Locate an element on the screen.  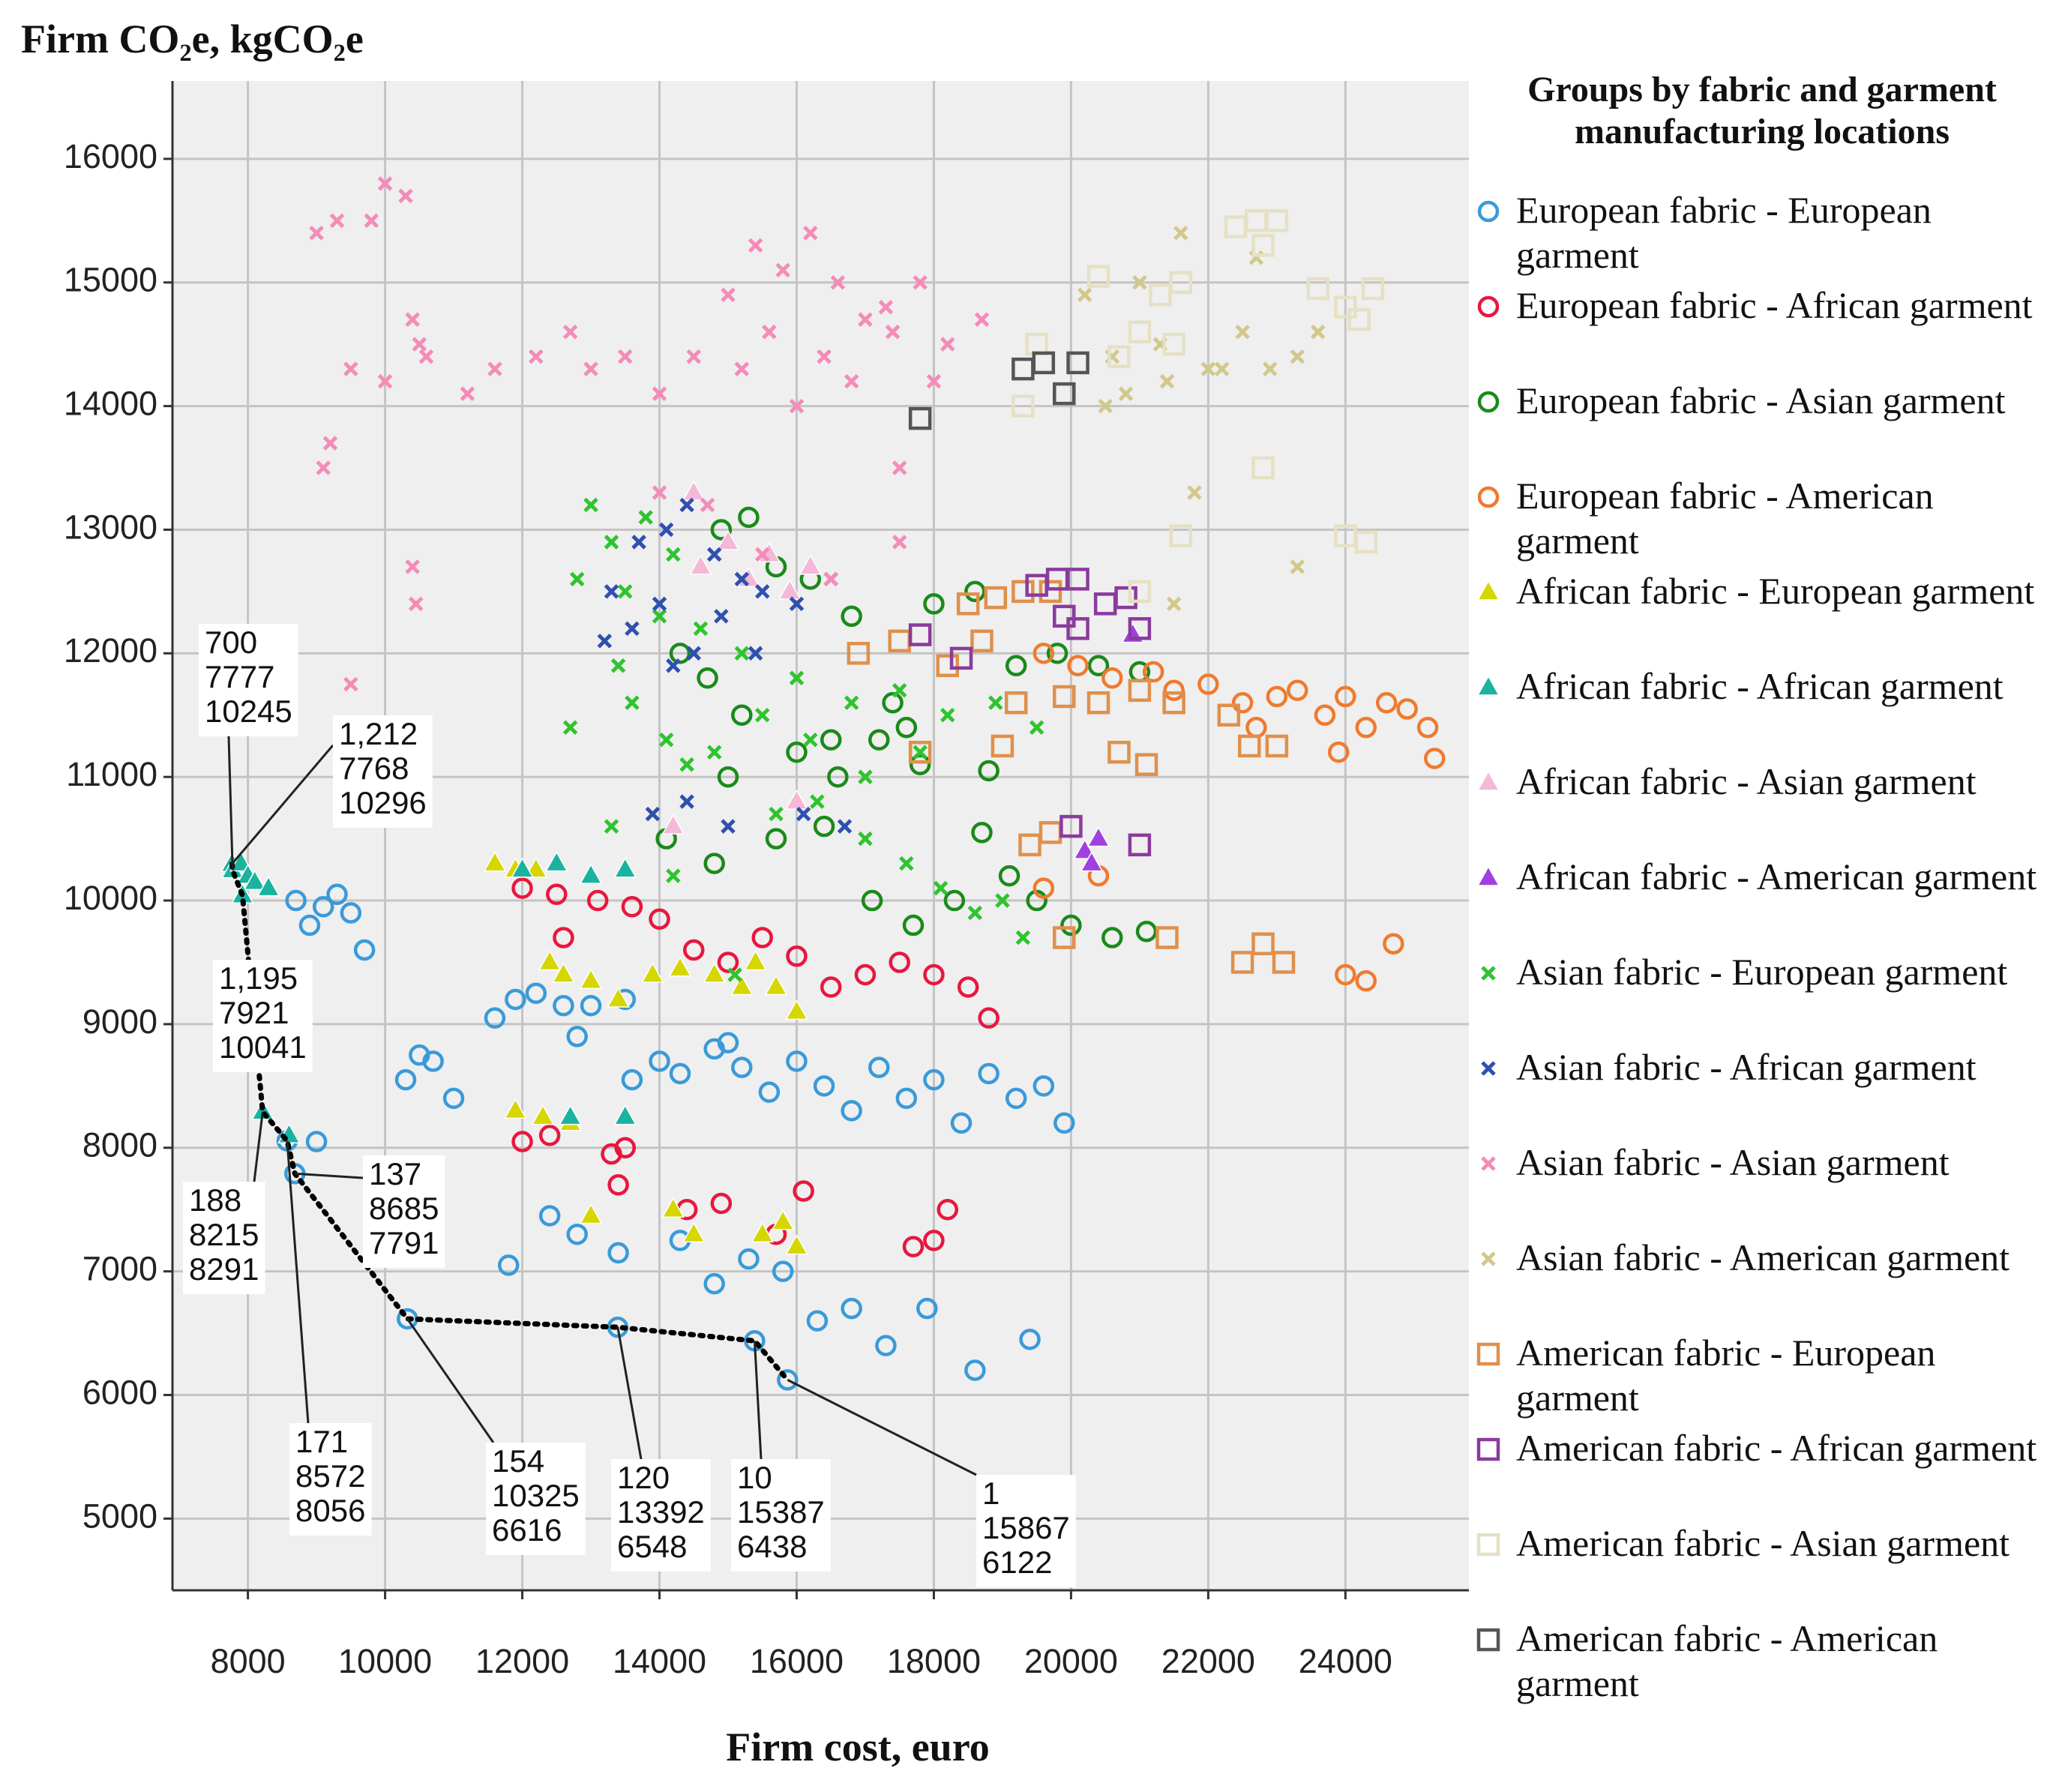
legend-label: American fabric - American garment is located at coordinates (1727, 1660).